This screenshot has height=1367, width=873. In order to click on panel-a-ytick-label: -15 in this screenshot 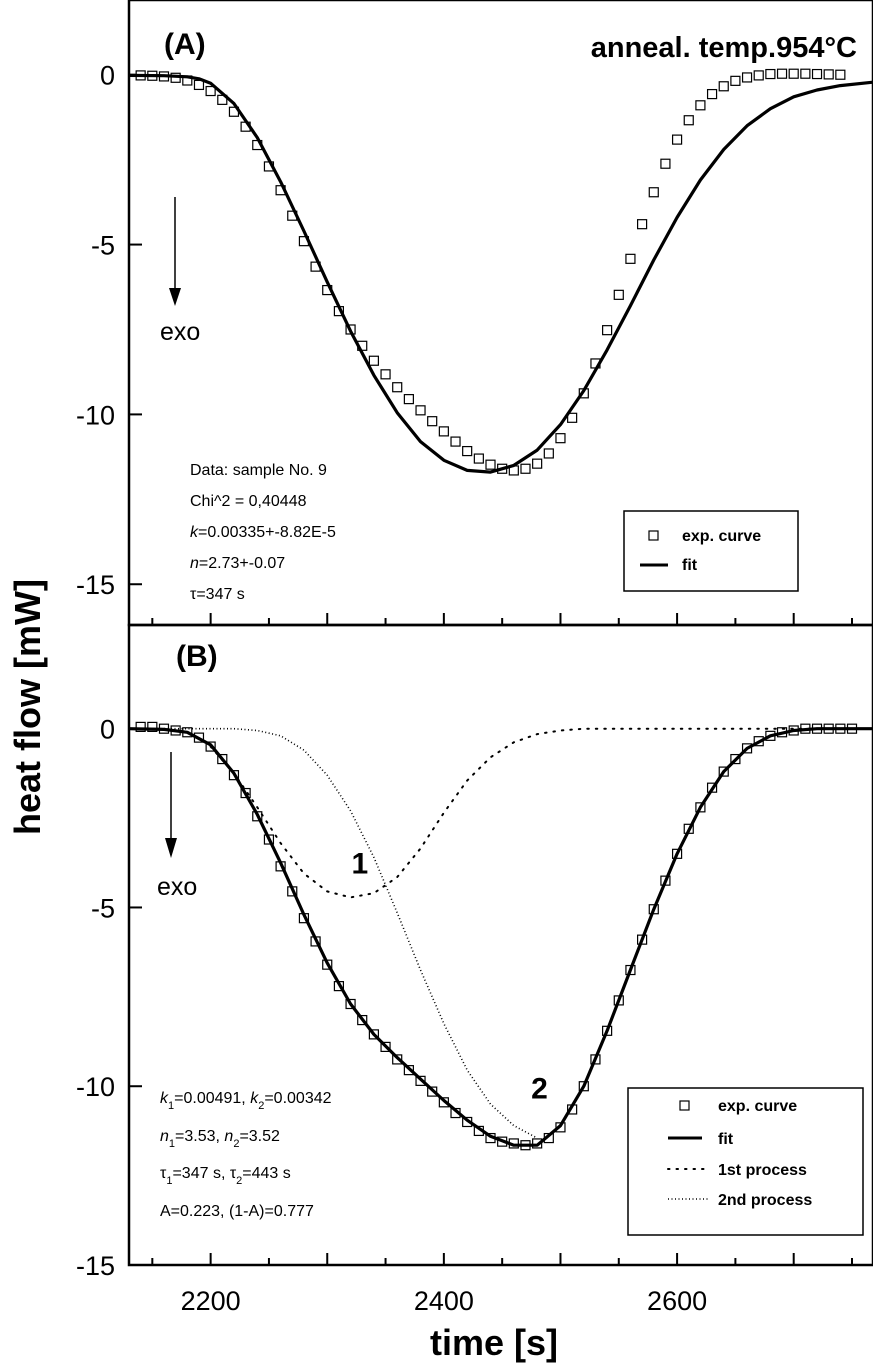, I will do `click(95, 585)`.